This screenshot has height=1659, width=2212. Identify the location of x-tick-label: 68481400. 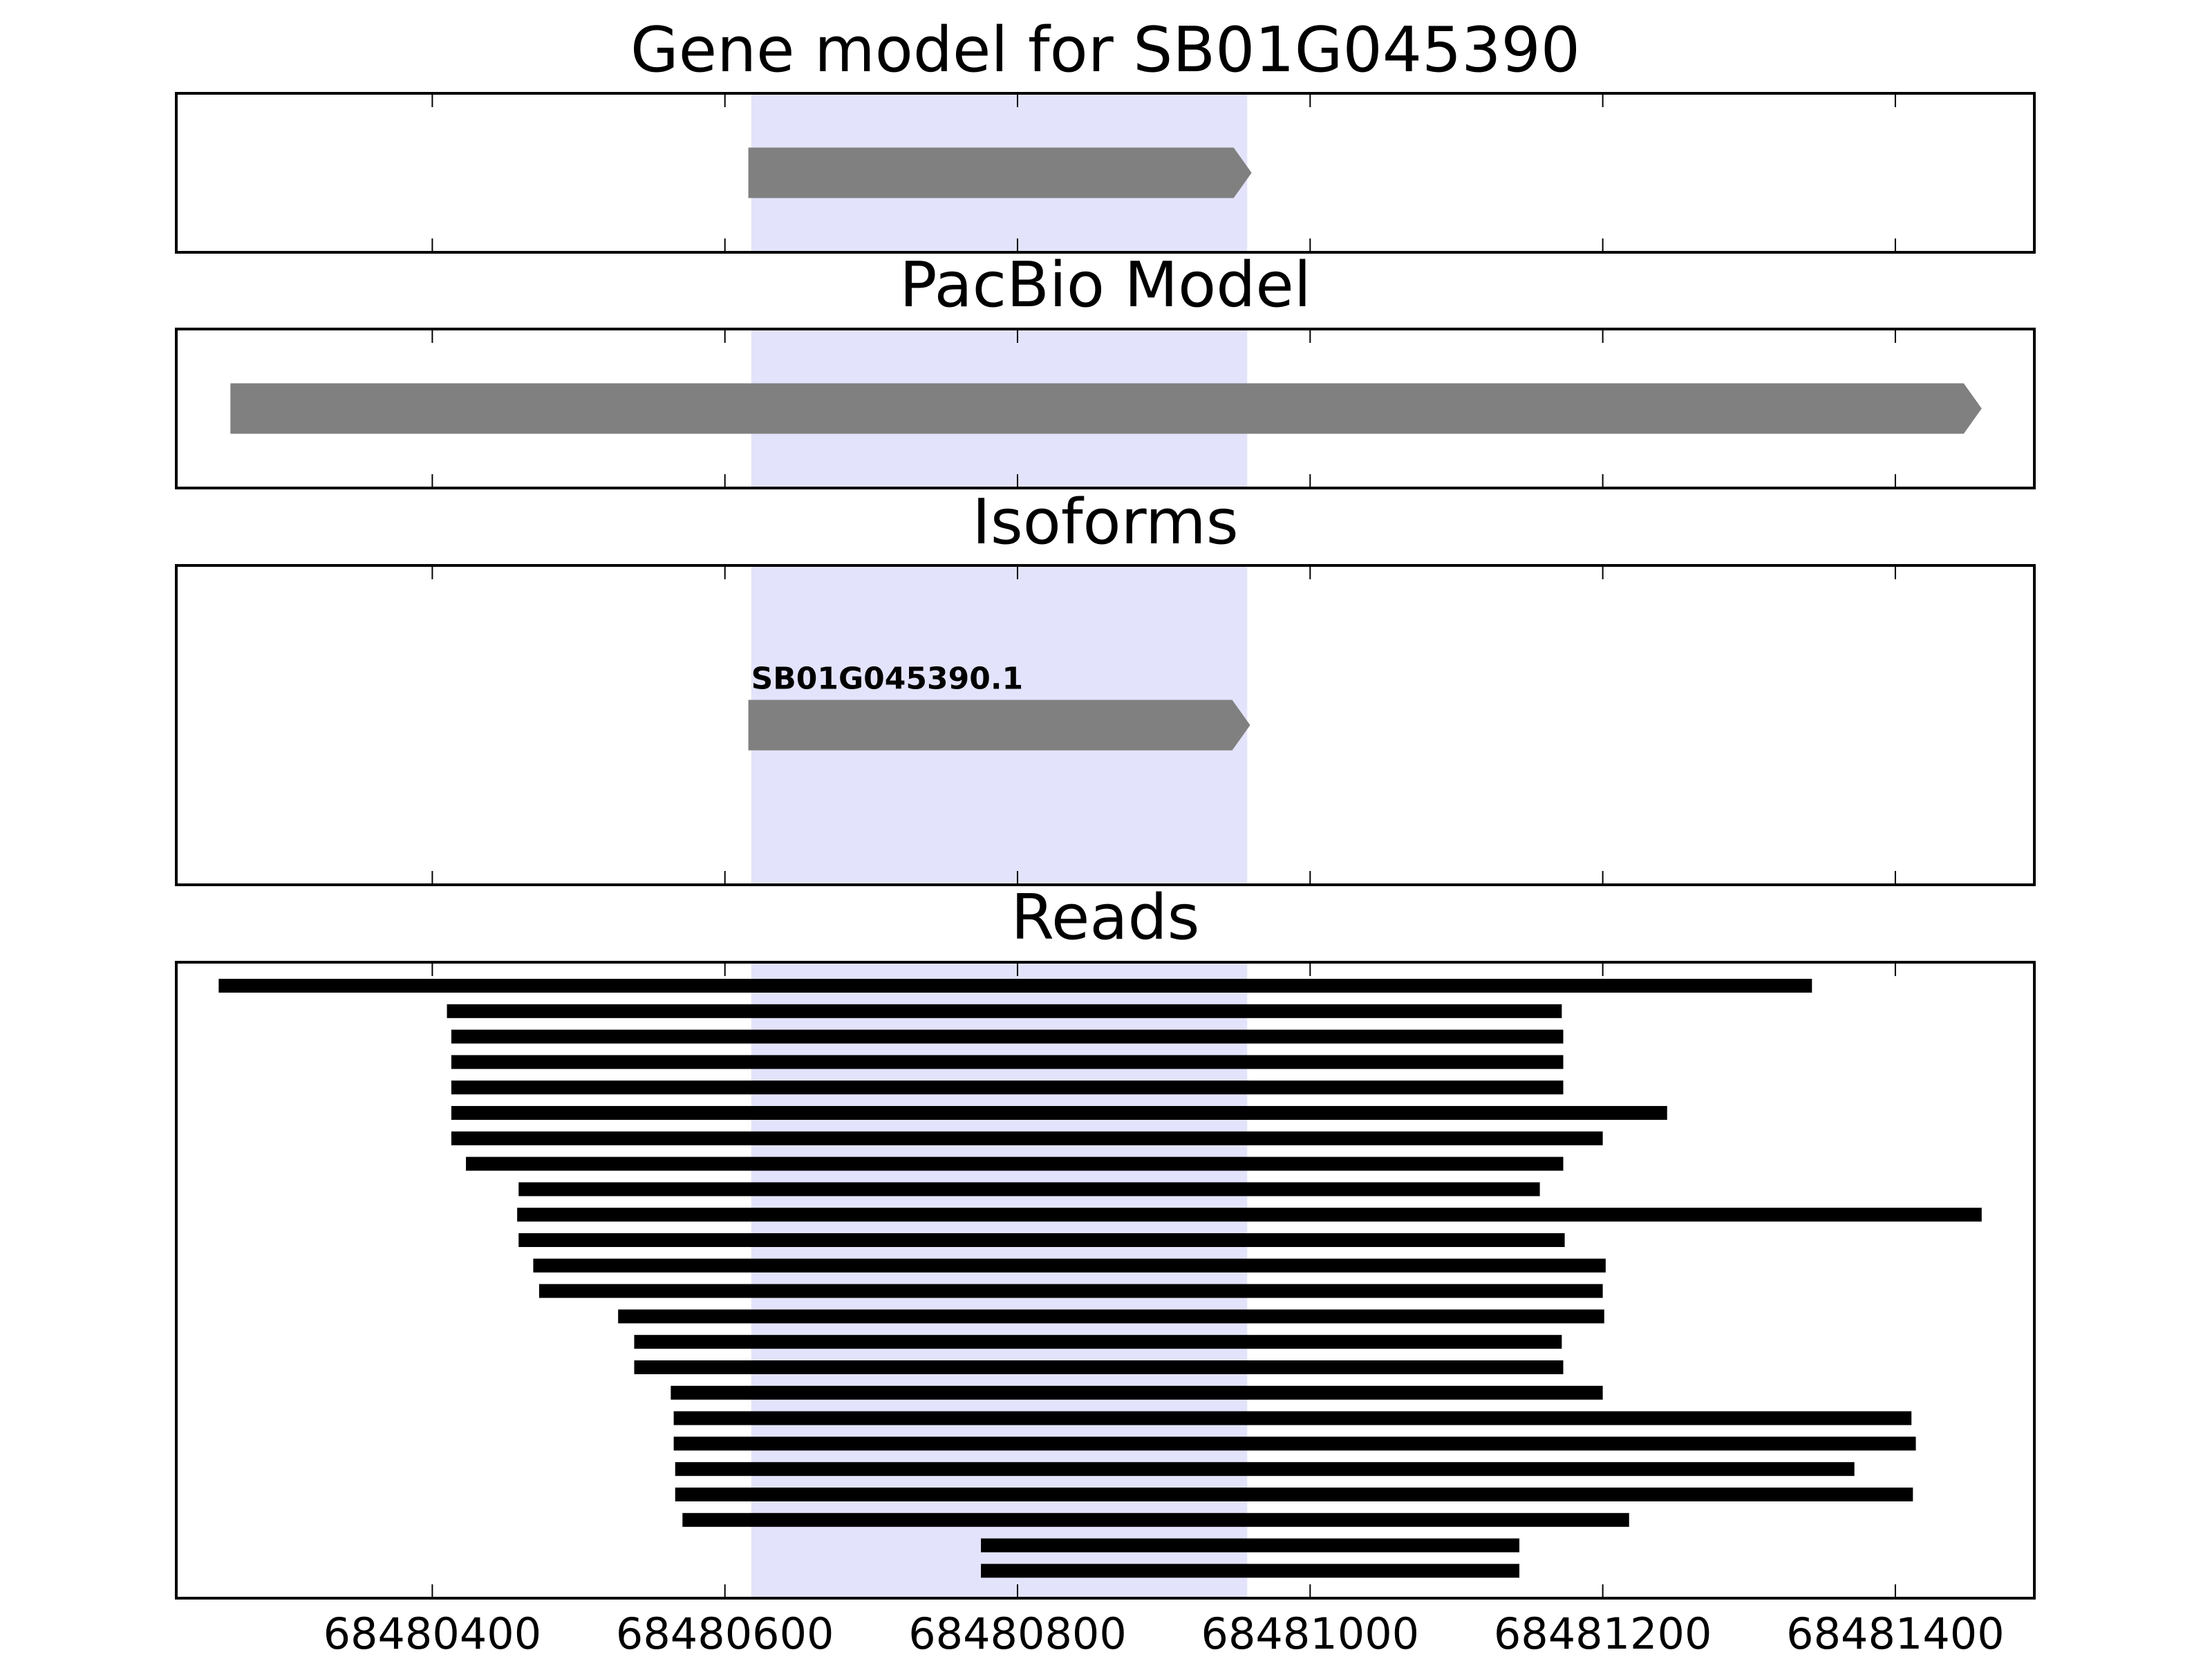
(1896, 1634).